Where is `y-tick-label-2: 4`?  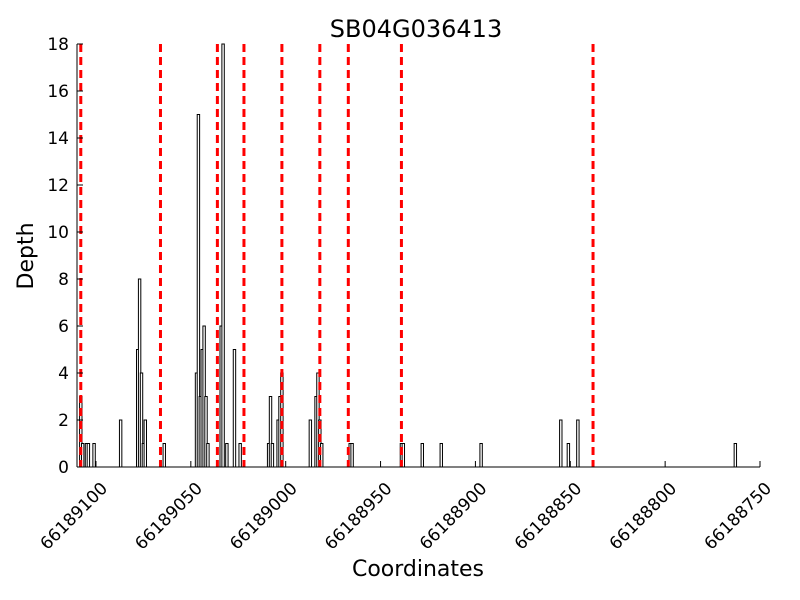
y-tick-label-2: 4 is located at coordinates (63, 374).